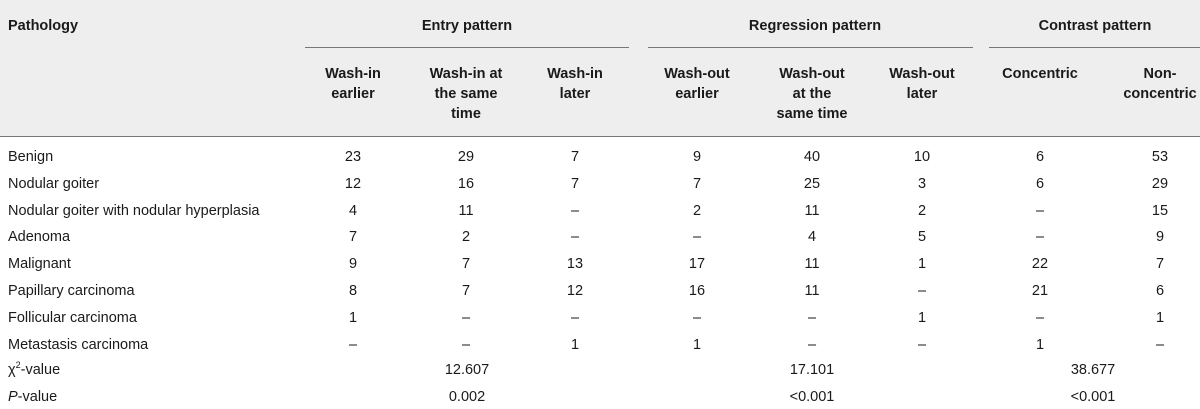 This screenshot has height=409, width=1200. Describe the element at coordinates (812, 114) in the screenshot. I see `column-header-line: same time` at that location.